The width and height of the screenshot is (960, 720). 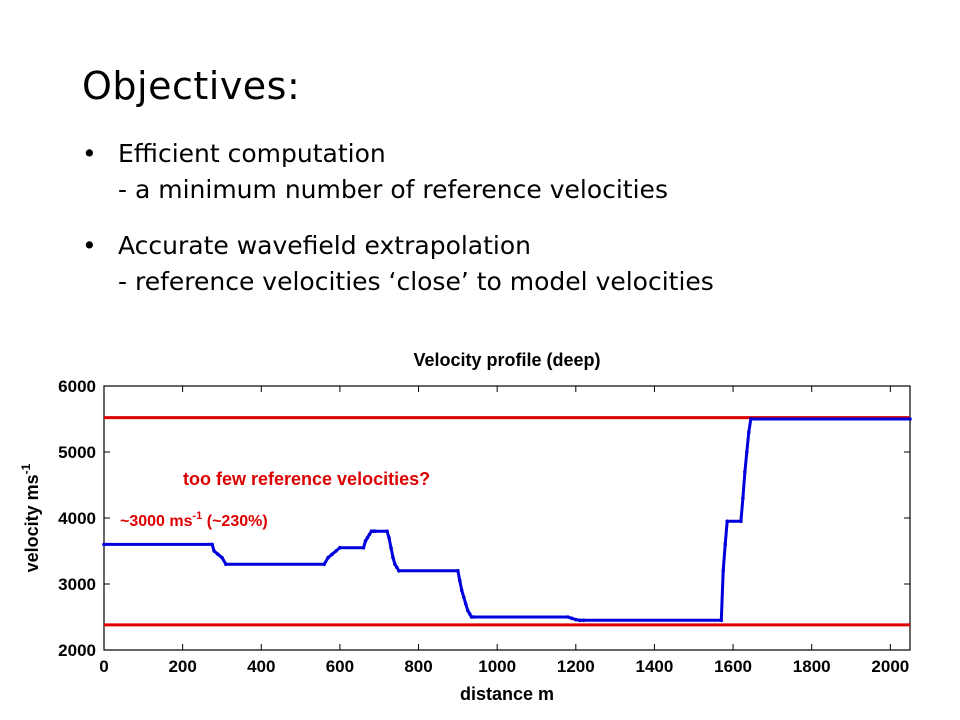 I want to click on y-tick-label: 3000, so click(x=77, y=584).